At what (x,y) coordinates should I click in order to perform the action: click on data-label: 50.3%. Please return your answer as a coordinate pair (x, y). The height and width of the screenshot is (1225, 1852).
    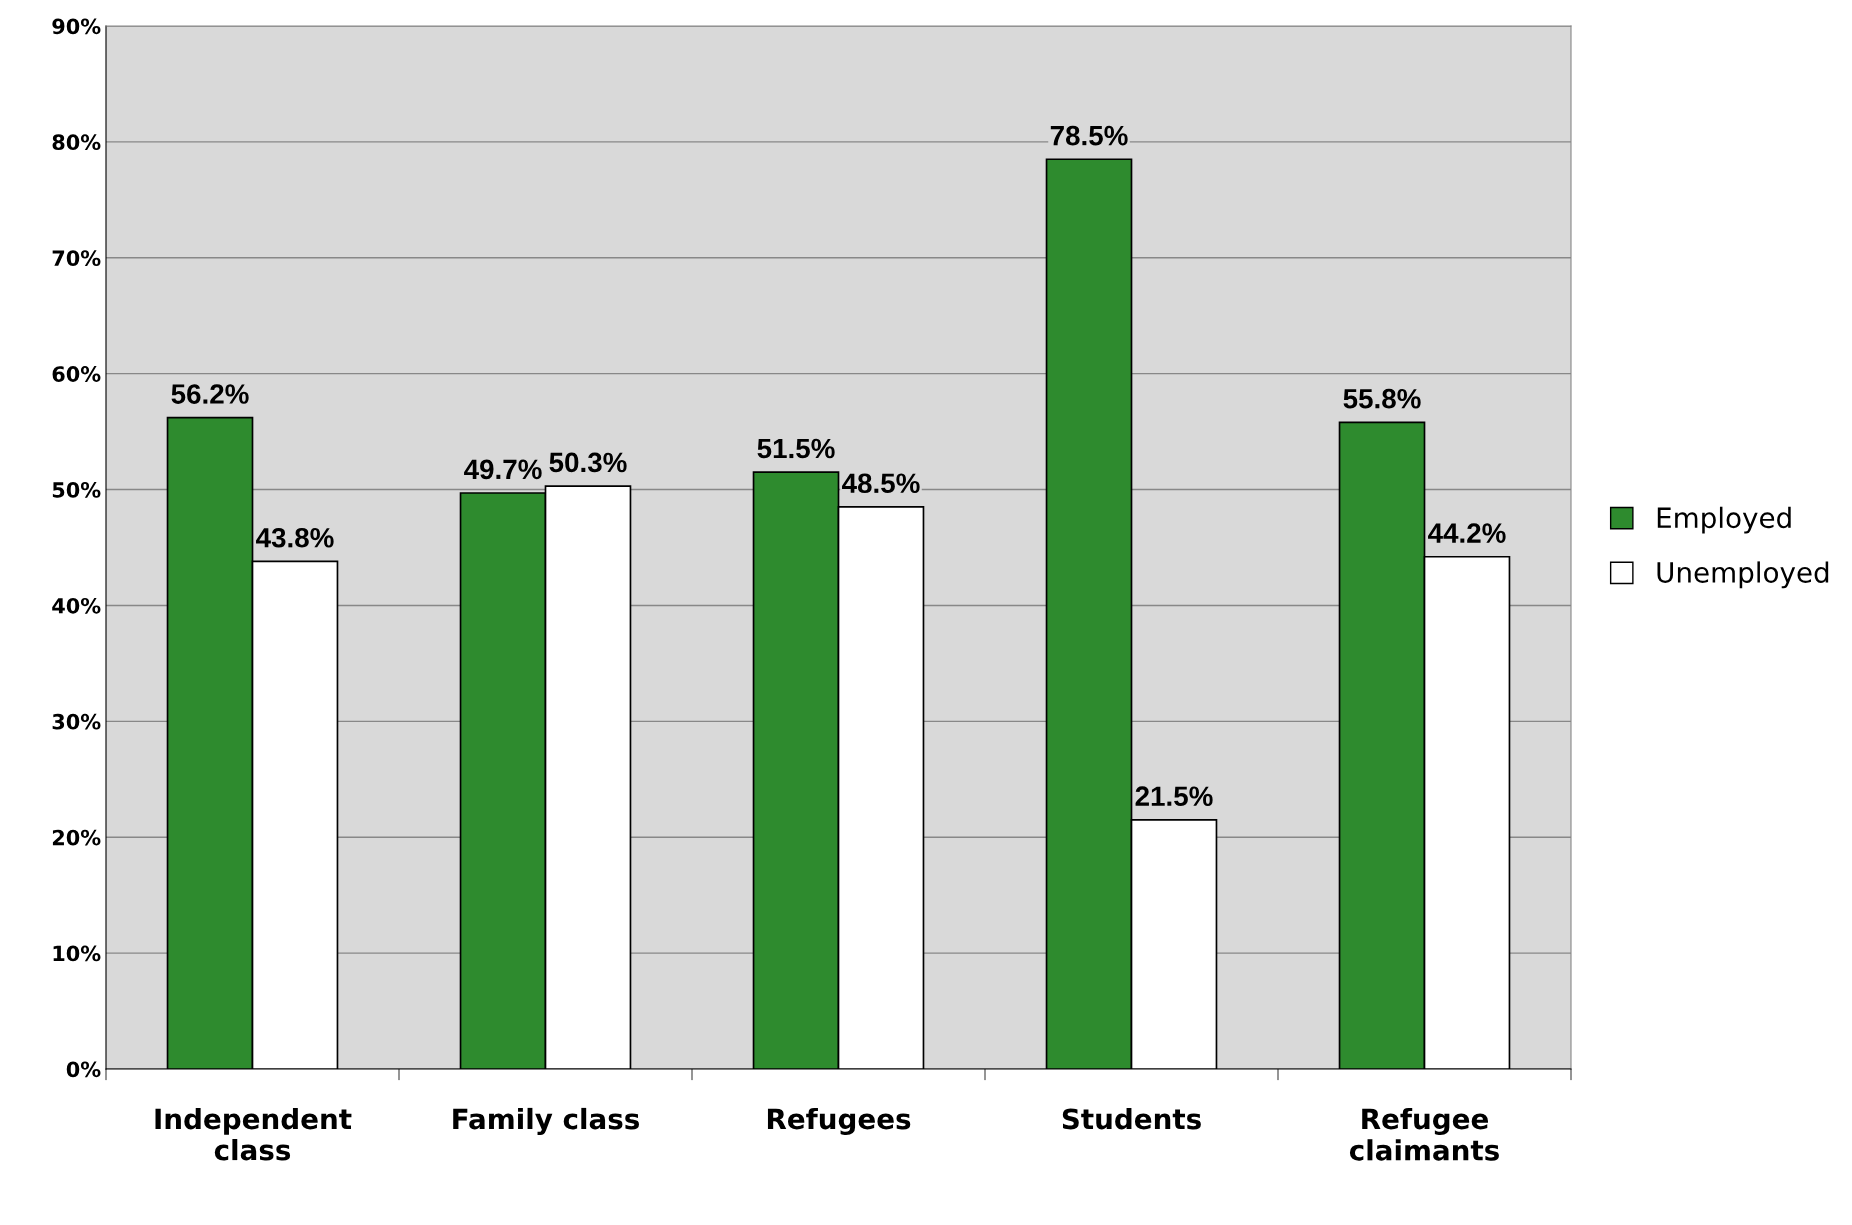
    Looking at the image, I should click on (588, 462).